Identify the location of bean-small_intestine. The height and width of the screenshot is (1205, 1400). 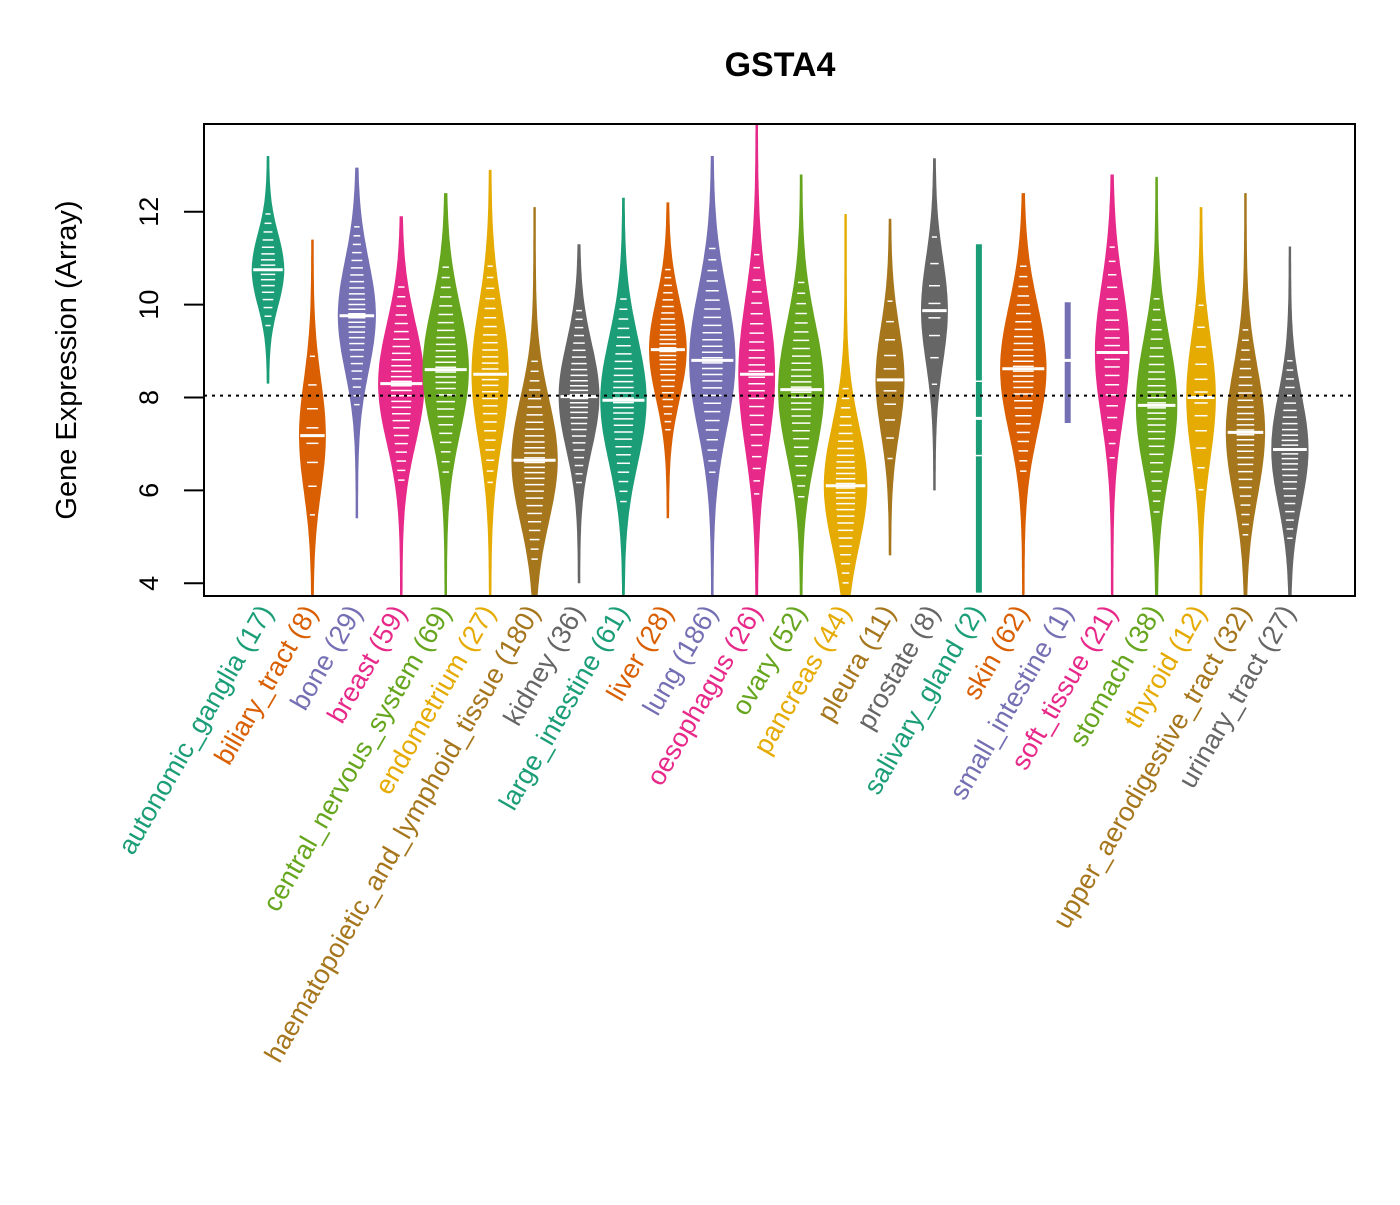
(1068, 362).